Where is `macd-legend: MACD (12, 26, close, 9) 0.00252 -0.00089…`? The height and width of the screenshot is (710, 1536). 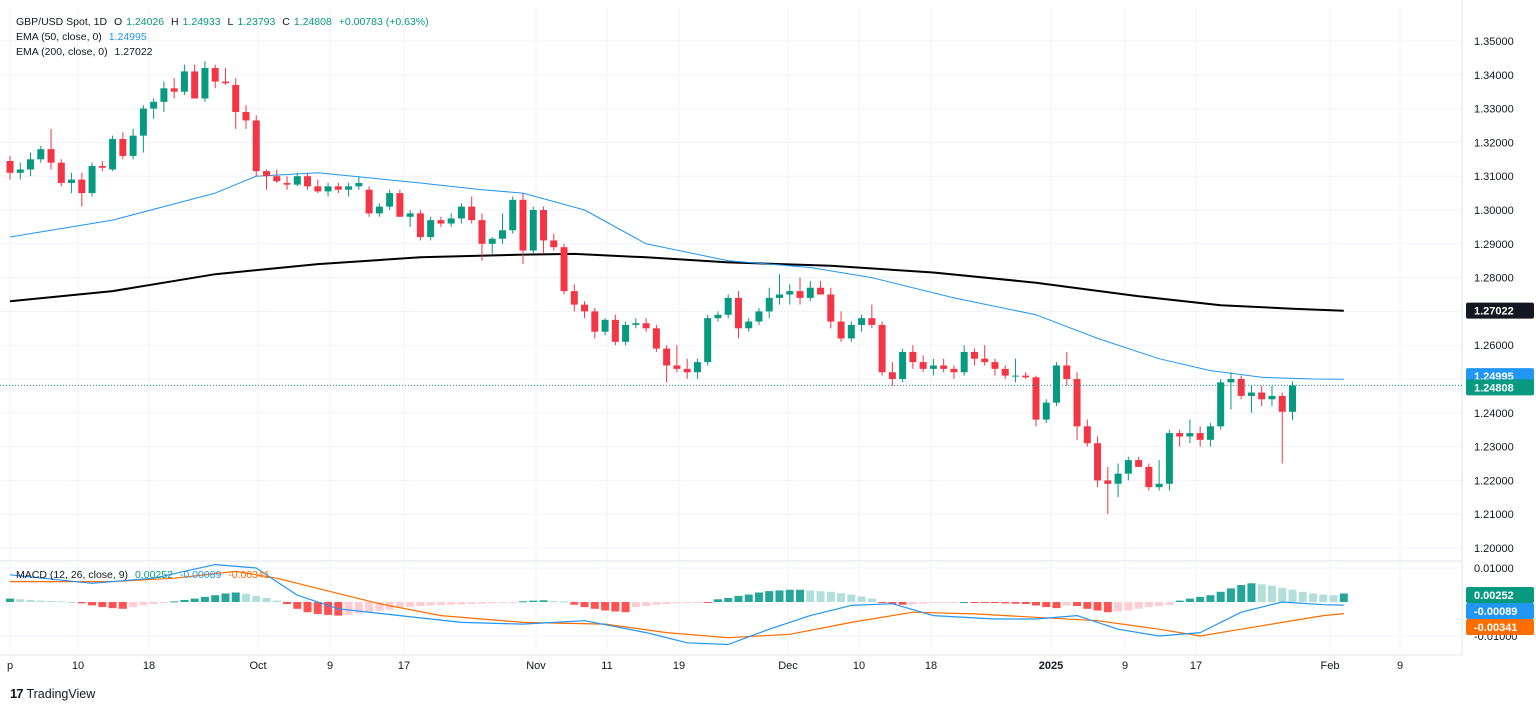 macd-legend: MACD (12, 26, close, 9) 0.00252 -0.00089… is located at coordinates (145, 575).